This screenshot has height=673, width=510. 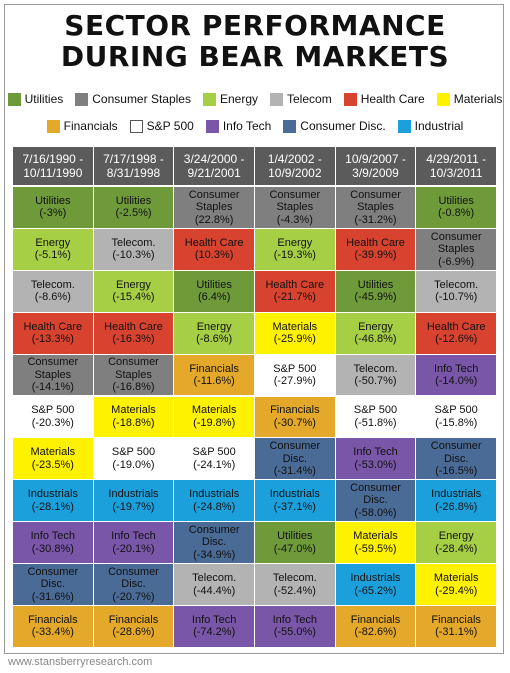 What do you see at coordinates (133, 284) in the screenshot?
I see `sector-name: Energy` at bounding box center [133, 284].